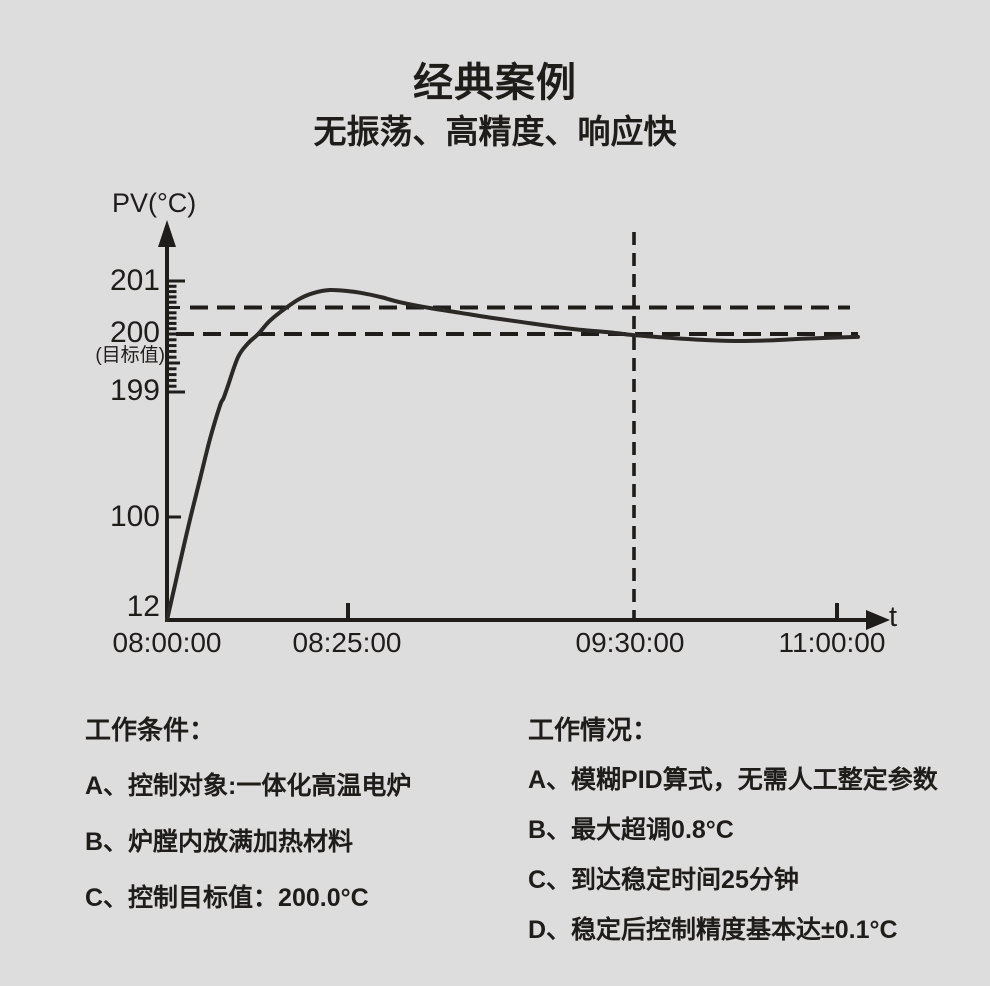 This screenshot has width=990, height=986. What do you see at coordinates (733, 780) in the screenshot?
I see `result-item: A、模糊PID算式，无需人工整定参数` at bounding box center [733, 780].